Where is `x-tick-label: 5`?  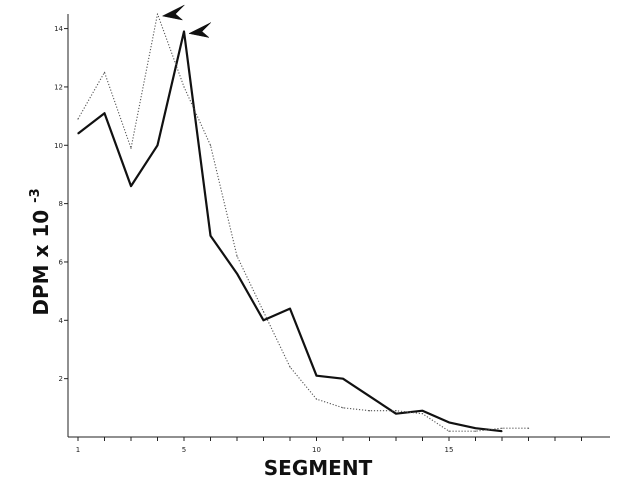 x-tick-label: 5 is located at coordinates (184, 450).